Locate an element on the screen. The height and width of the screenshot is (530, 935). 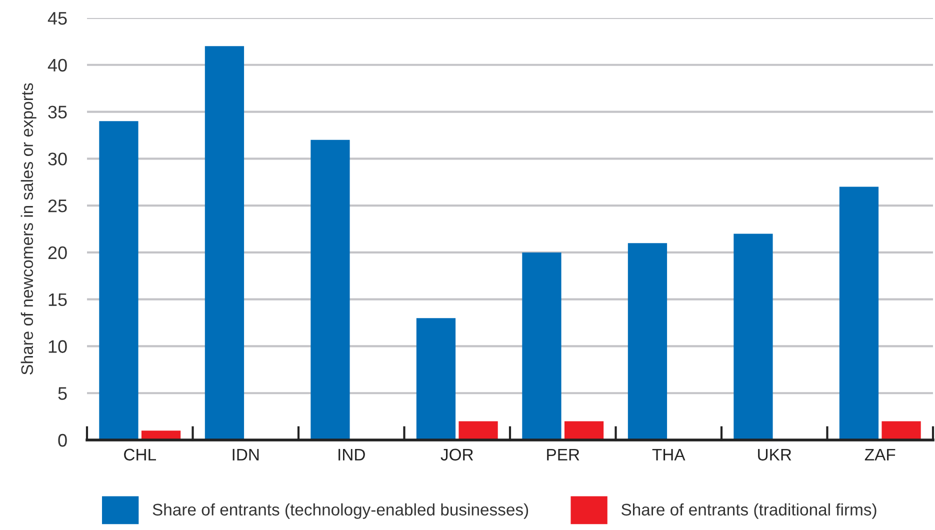
y-tick-label: 10 is located at coordinates (57, 346).